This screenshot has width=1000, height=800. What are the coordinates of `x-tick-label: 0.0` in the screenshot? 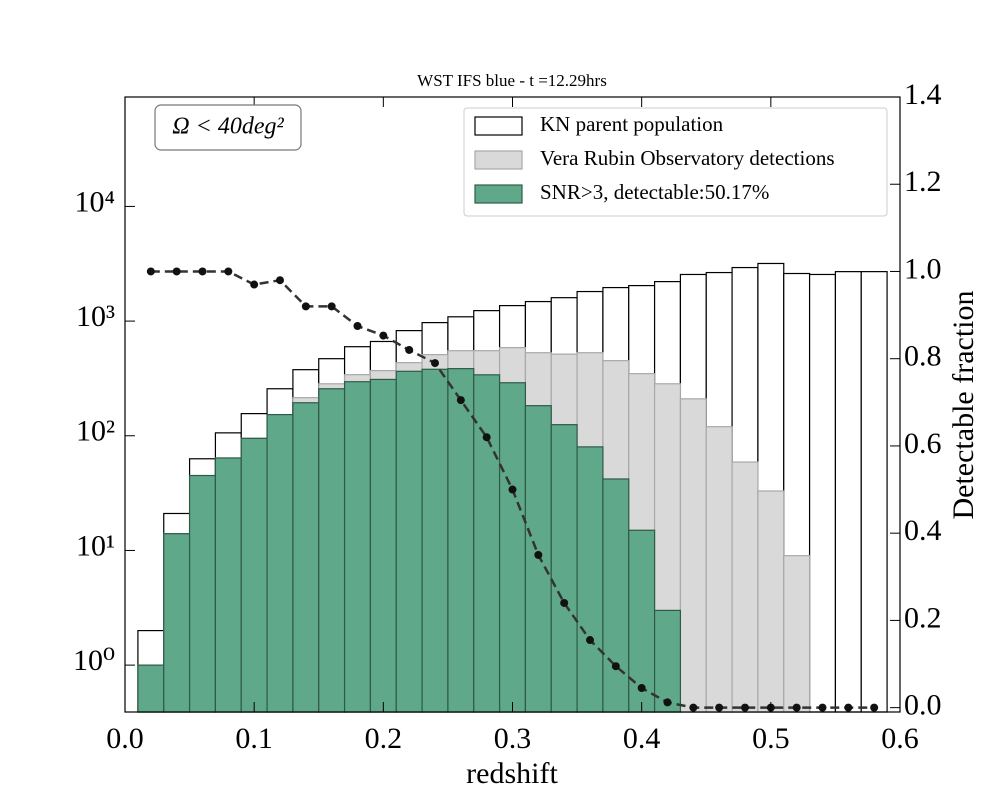 It's located at (125, 738).